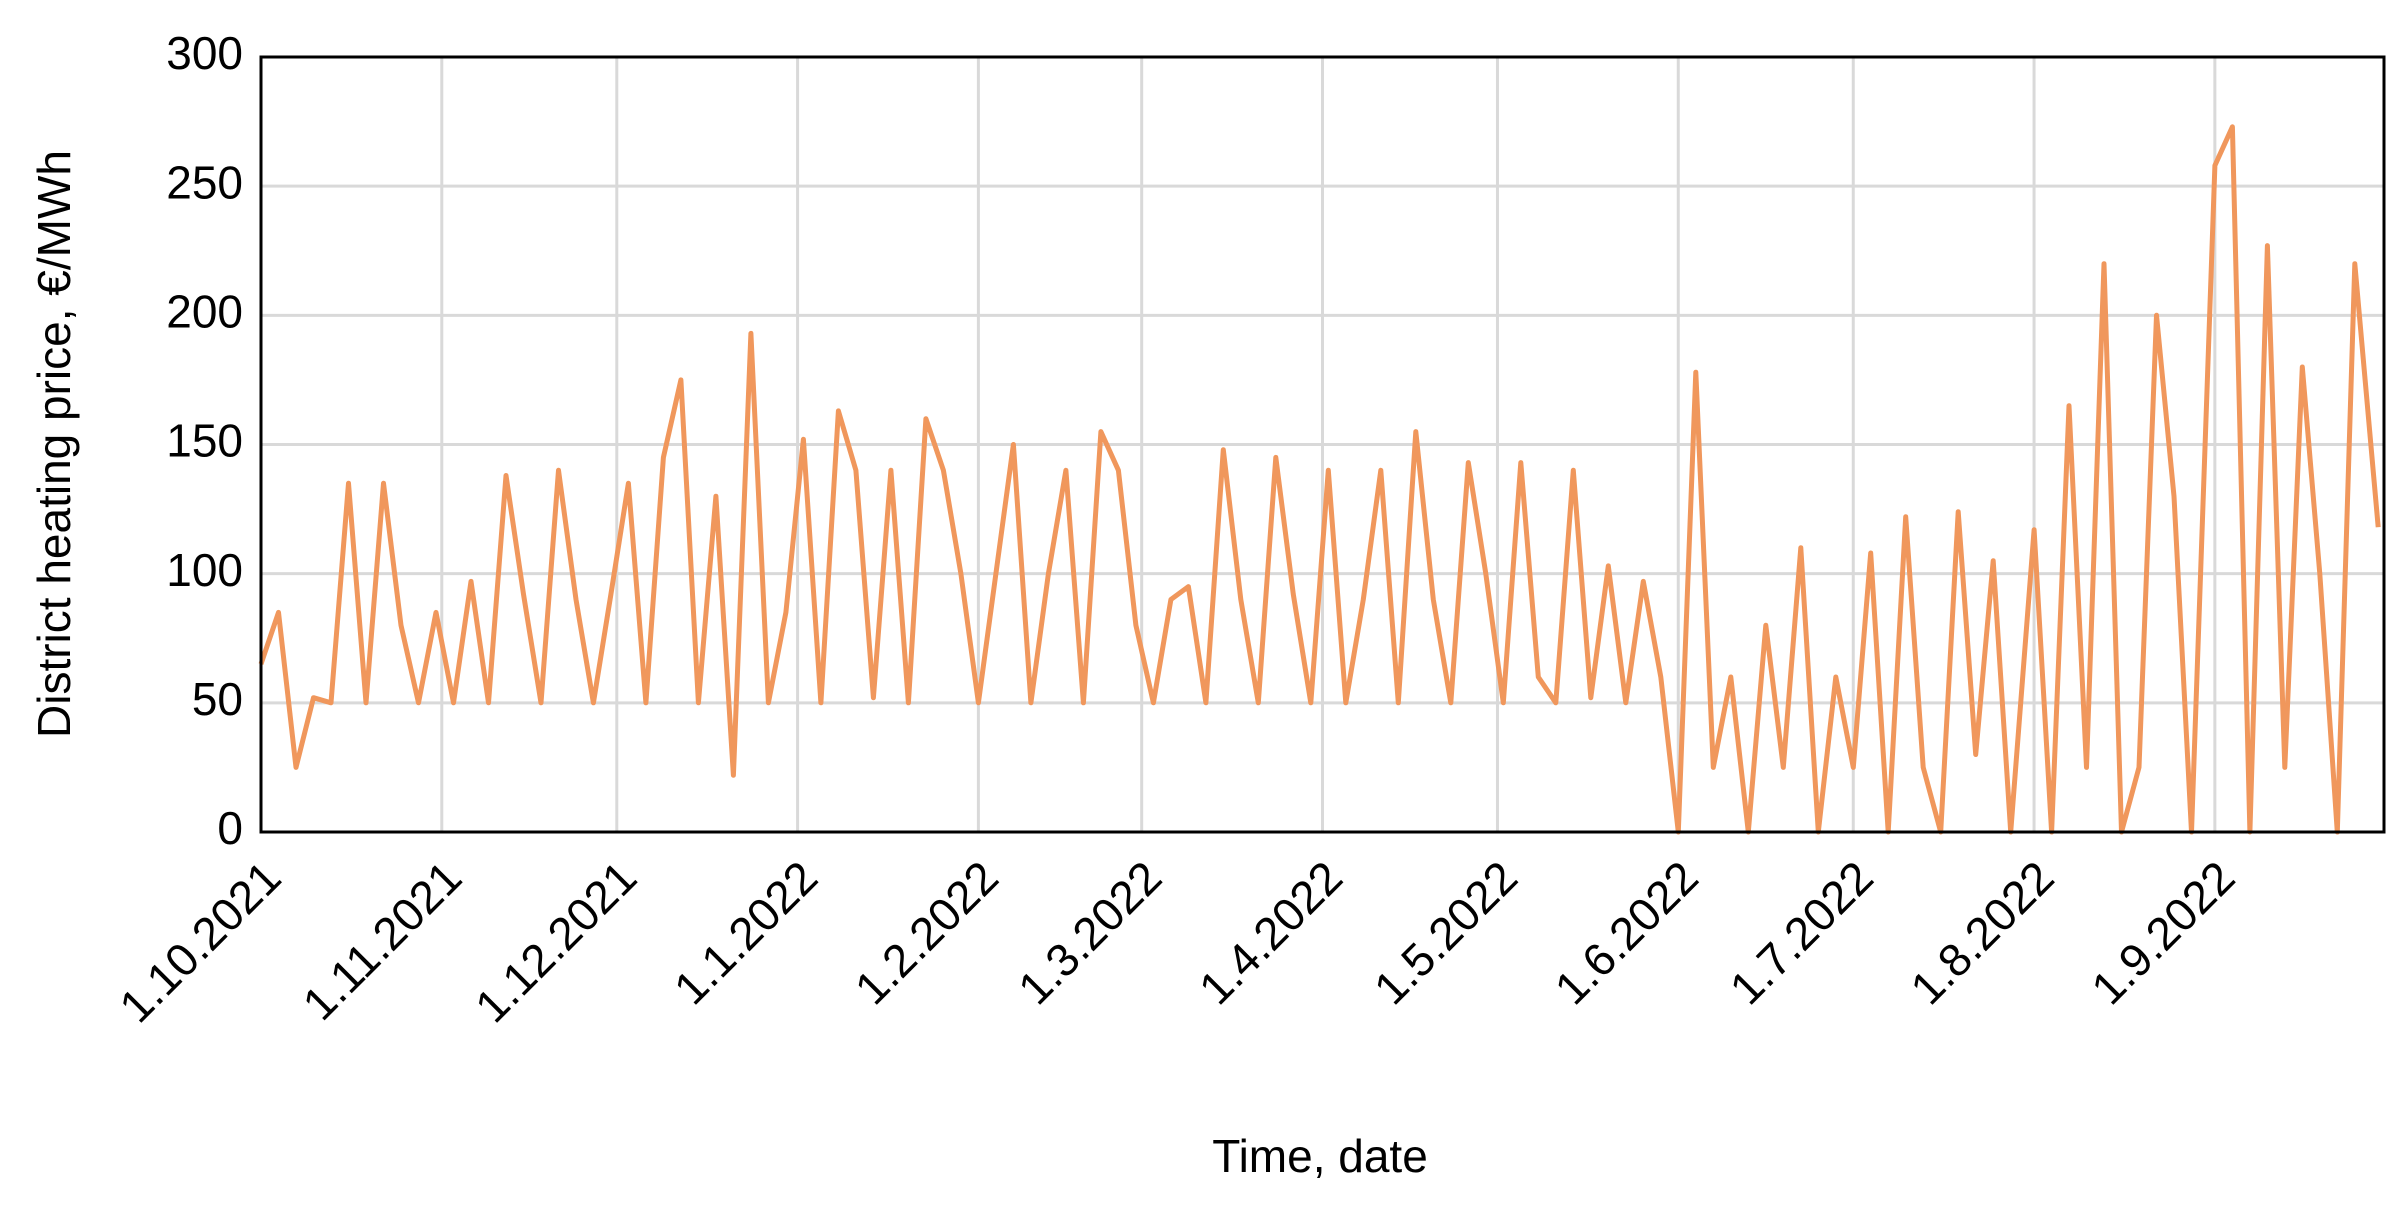 The height and width of the screenshot is (1213, 2404). I want to click on x-axis-label: Time, date, so click(1320, 1156).